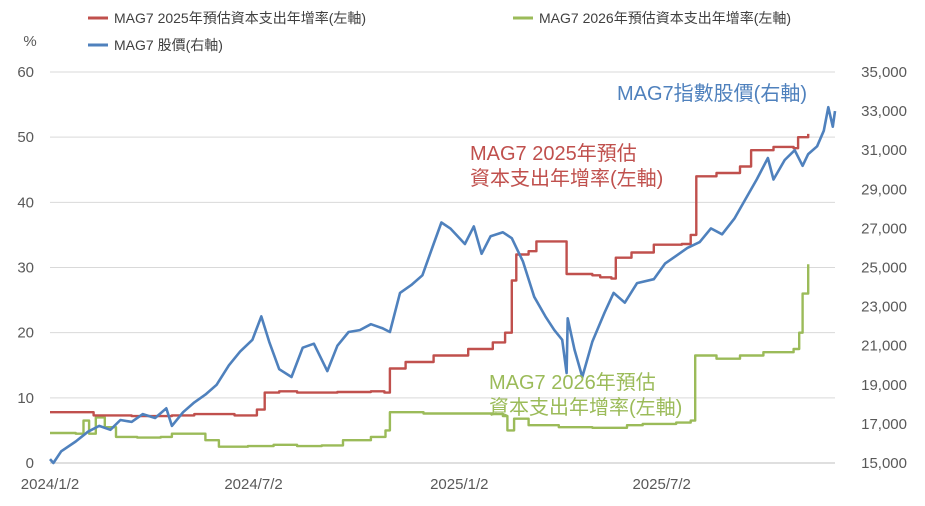 The width and height of the screenshot is (925, 506). What do you see at coordinates (884, 307) in the screenshot?
I see `right-axis-tick-label: 23,000` at bounding box center [884, 307].